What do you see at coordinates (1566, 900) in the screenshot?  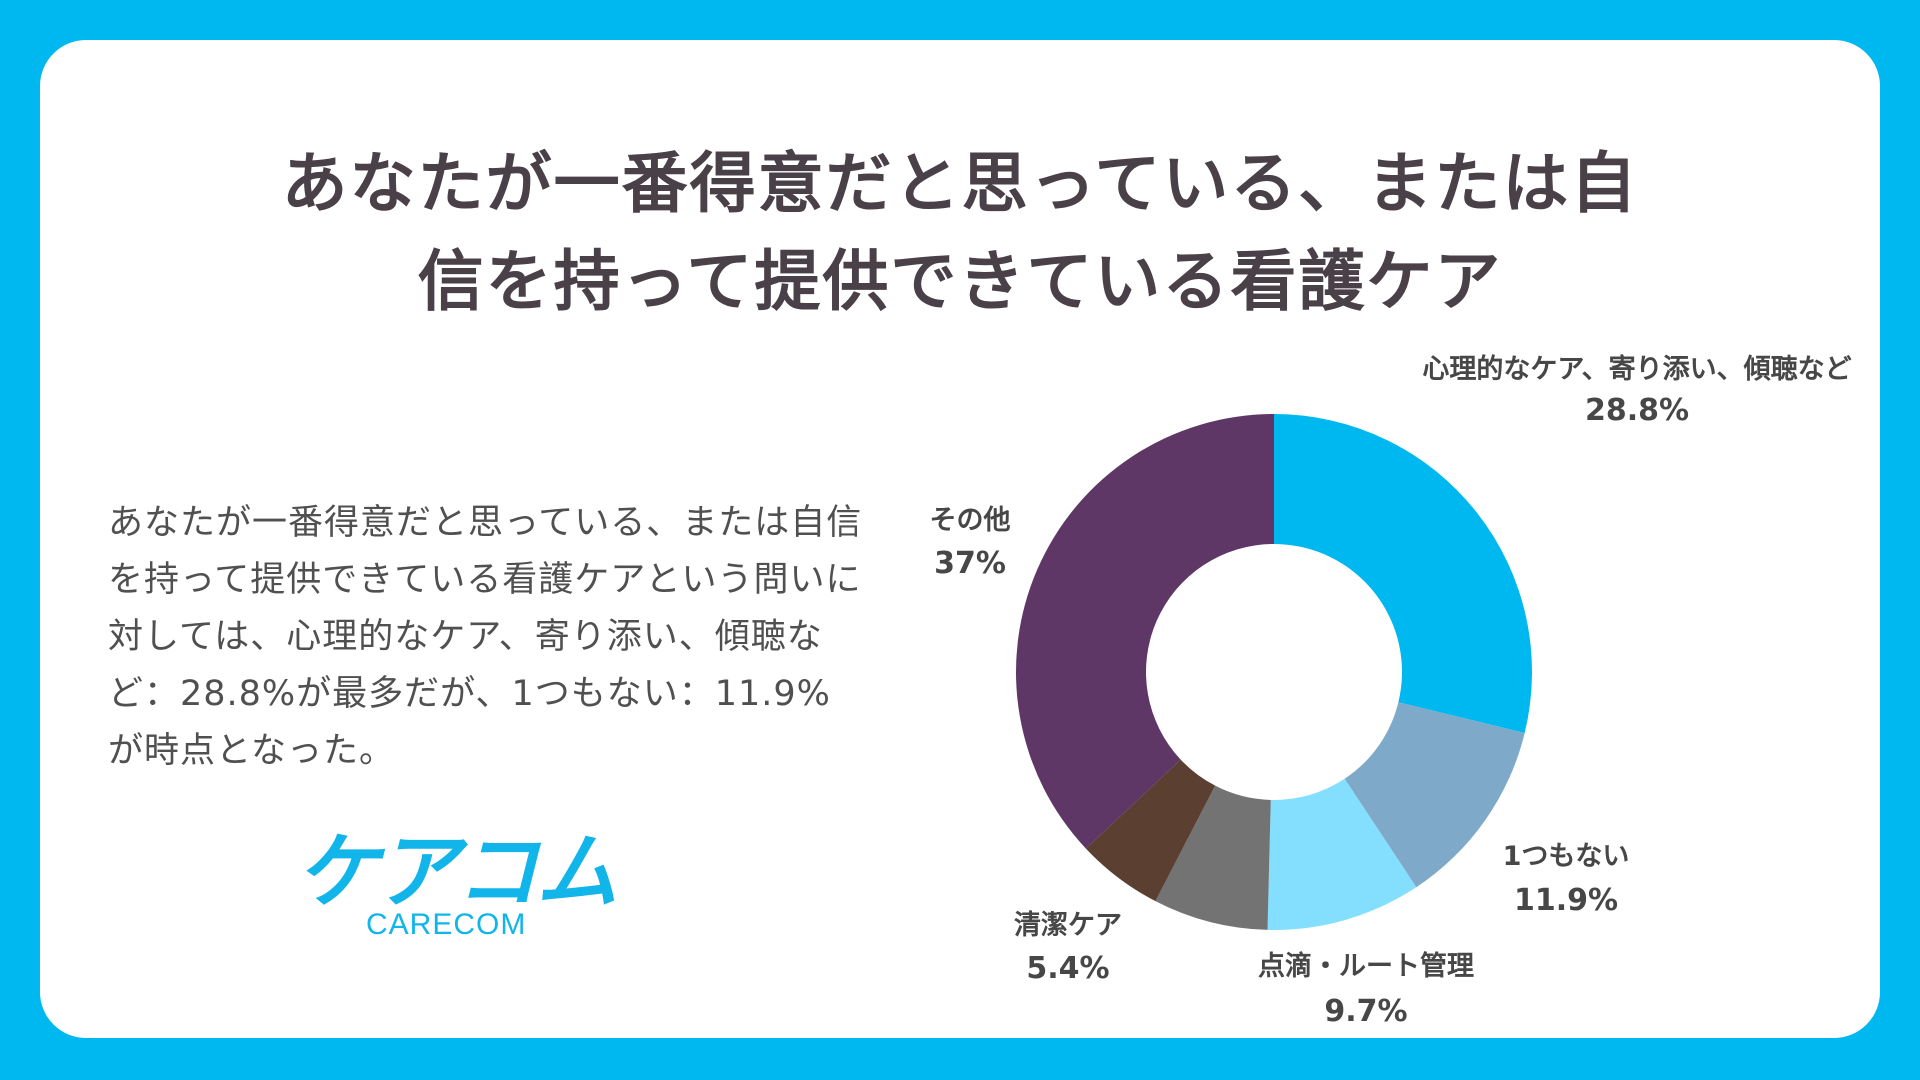 I see `slice-label-1-value: 11.9%` at bounding box center [1566, 900].